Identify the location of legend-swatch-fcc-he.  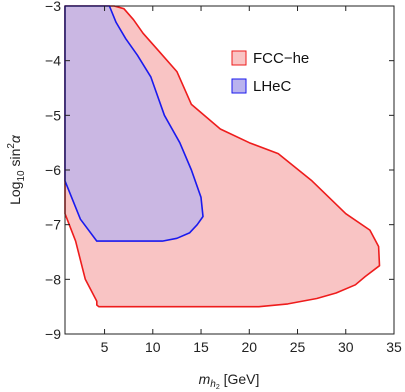
(239, 58).